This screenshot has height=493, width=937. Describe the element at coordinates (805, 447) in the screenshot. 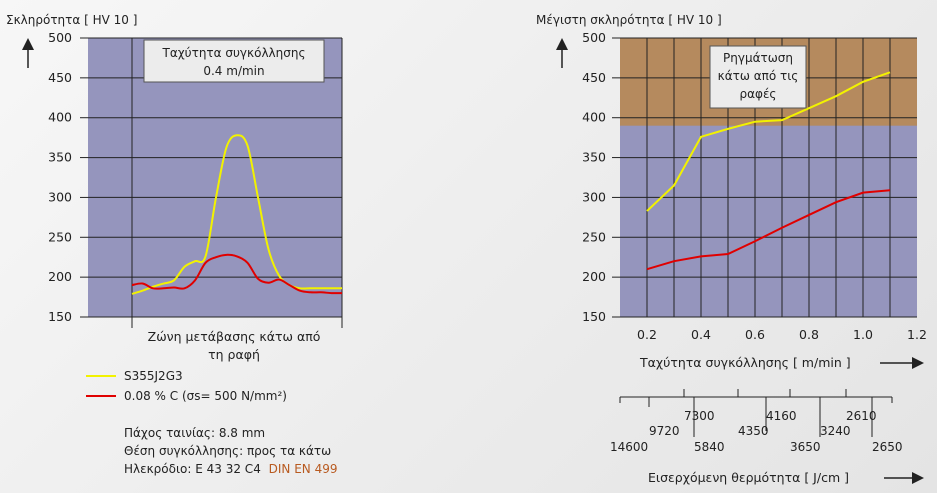

I see `heat-lower-3: 3650` at that location.